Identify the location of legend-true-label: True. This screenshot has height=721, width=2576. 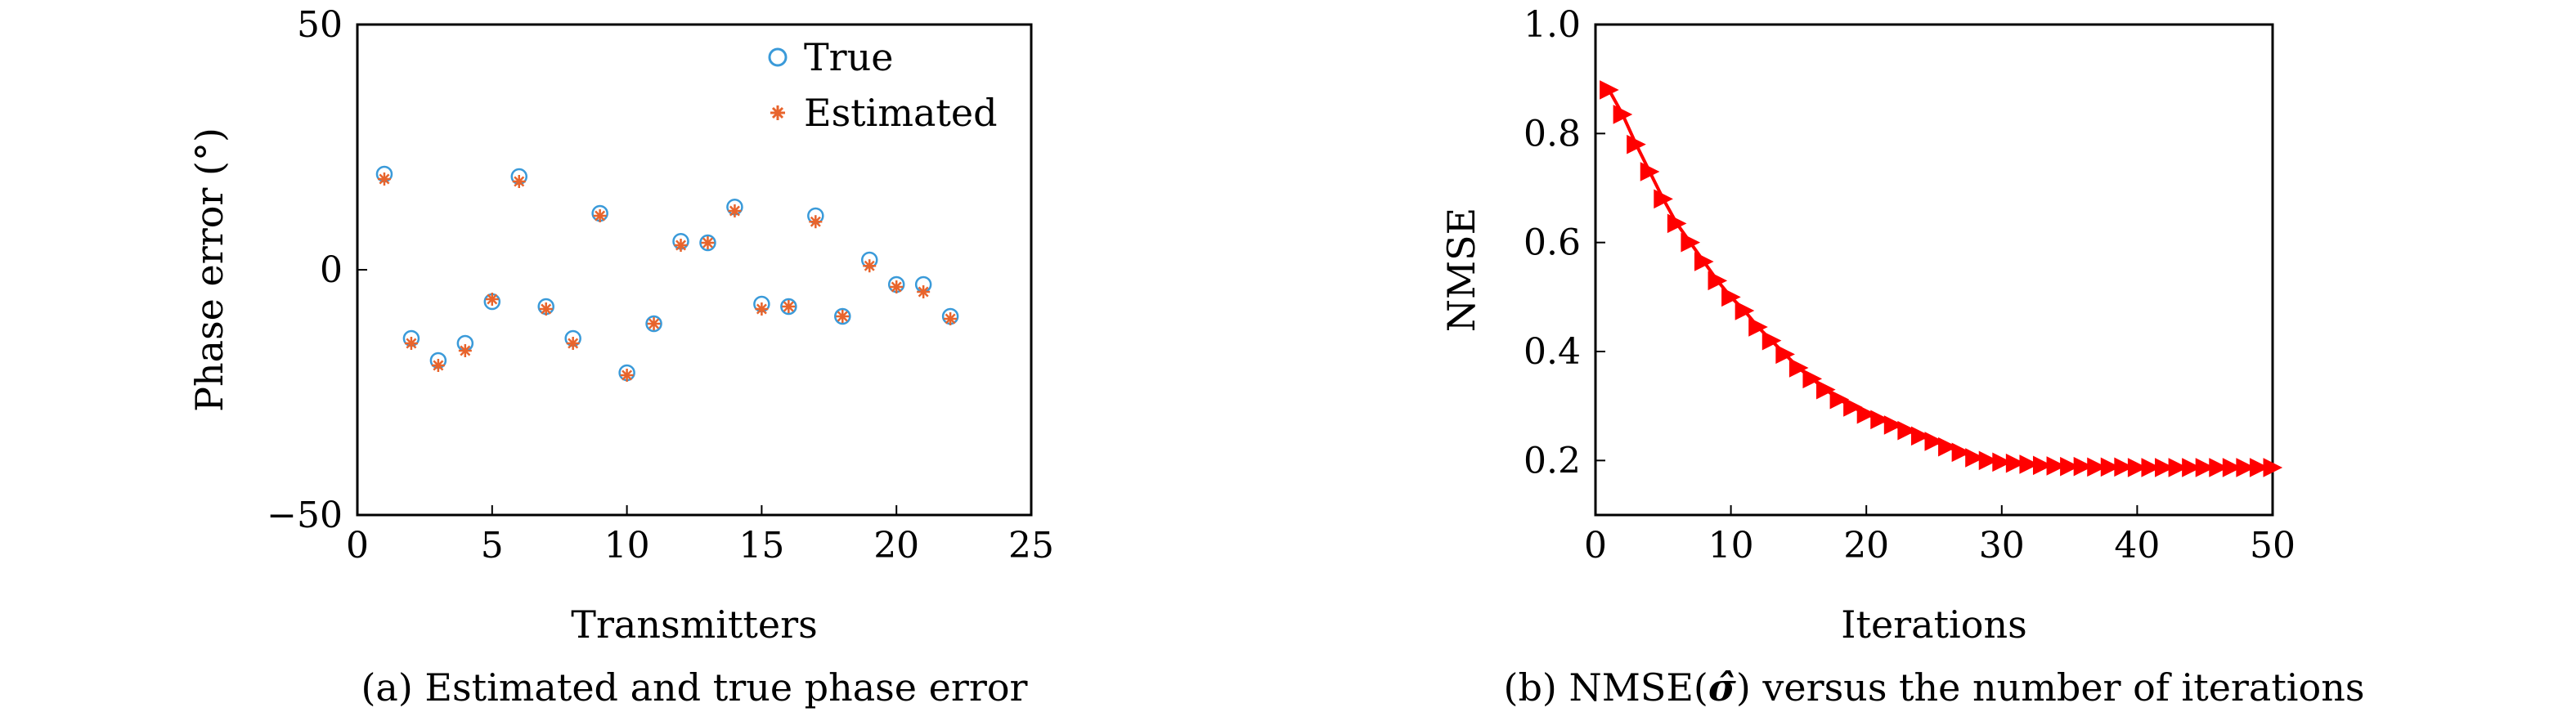
(849, 57).